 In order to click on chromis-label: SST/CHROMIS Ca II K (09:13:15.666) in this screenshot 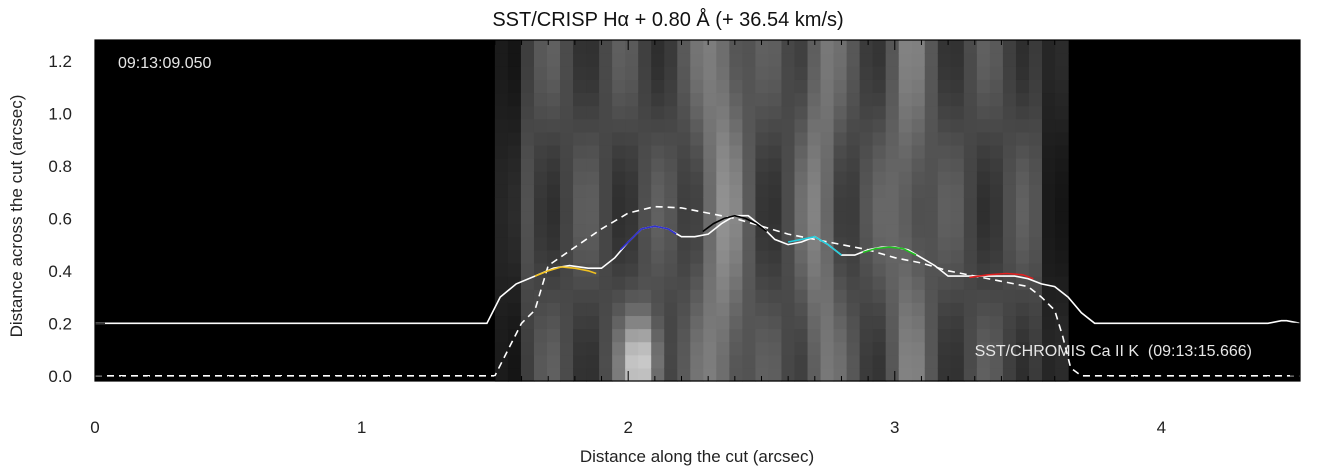, I will do `click(1113, 351)`.